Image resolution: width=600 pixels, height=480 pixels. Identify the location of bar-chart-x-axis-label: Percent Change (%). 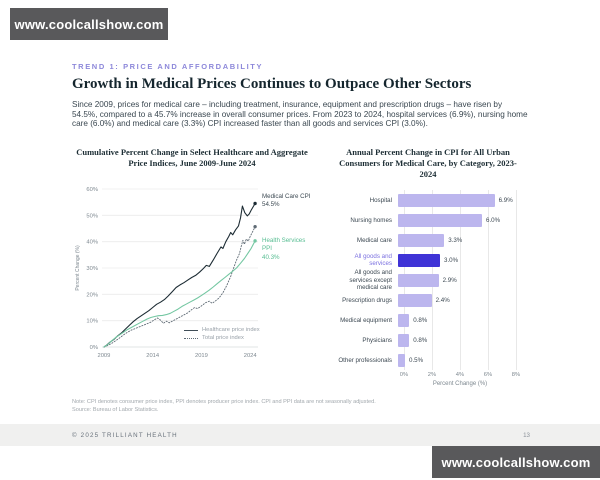
(460, 384).